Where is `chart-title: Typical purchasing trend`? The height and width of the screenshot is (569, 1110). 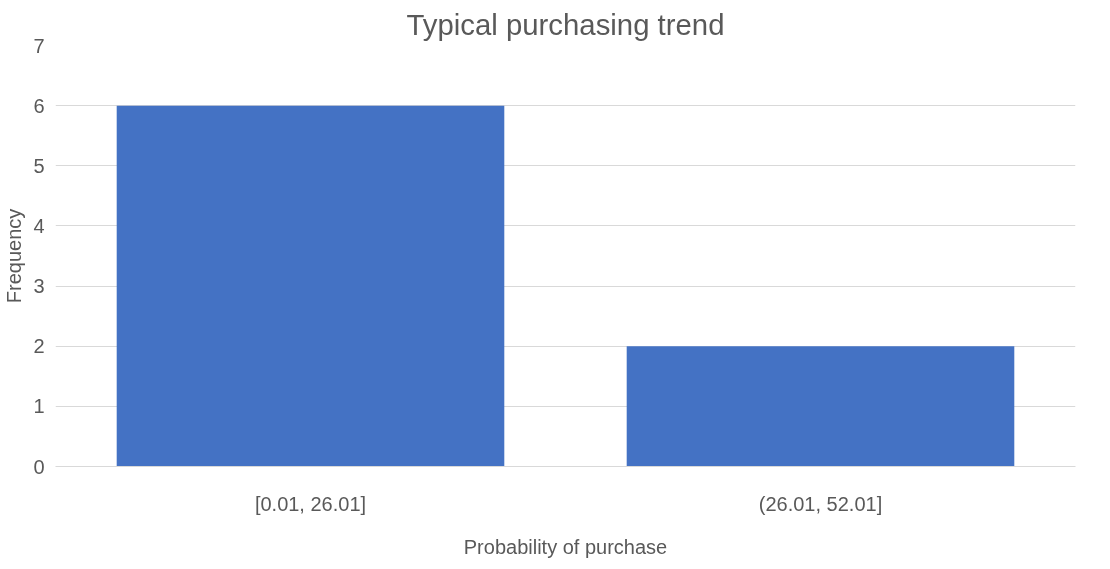 chart-title: Typical purchasing trend is located at coordinates (565, 24).